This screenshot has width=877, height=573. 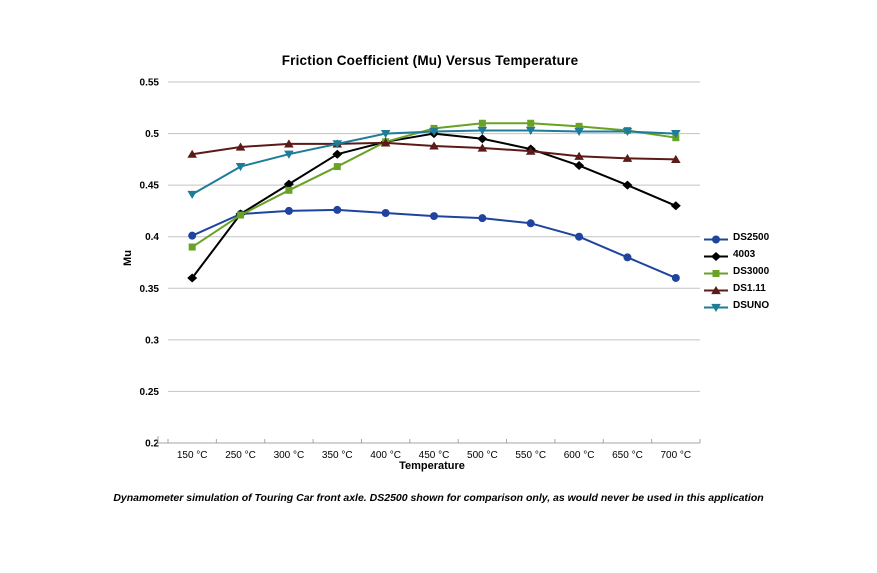 I want to click on chart-legend: DS2500 4003 DS3000 DS1.11 DSUNO, so click(x=736, y=271).